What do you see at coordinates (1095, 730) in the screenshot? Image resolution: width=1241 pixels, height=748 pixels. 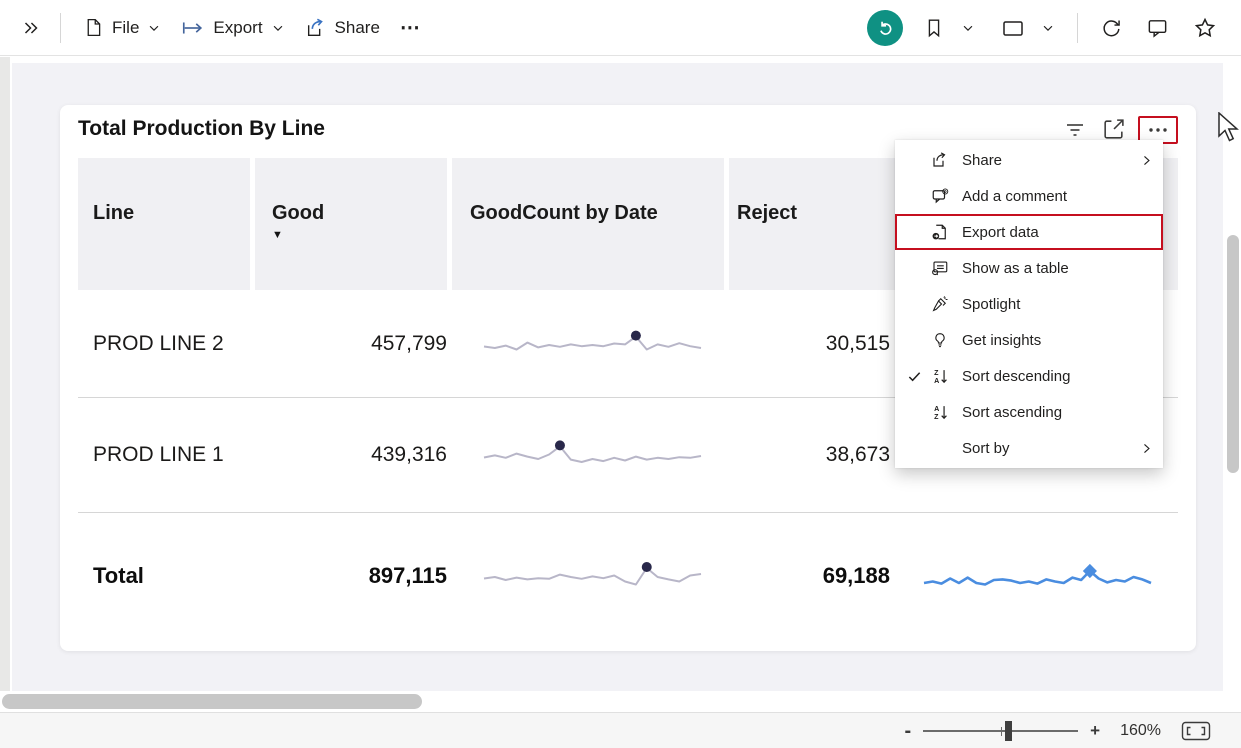 I see `zoom-in-button: +` at bounding box center [1095, 730].